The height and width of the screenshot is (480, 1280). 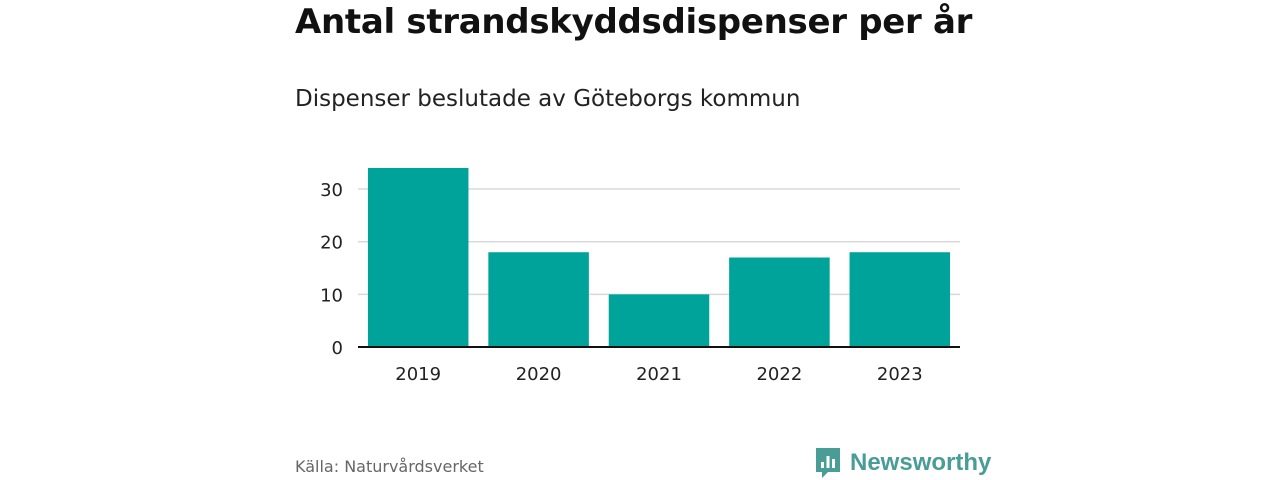 What do you see at coordinates (418, 257) in the screenshot?
I see `bar-2019` at bounding box center [418, 257].